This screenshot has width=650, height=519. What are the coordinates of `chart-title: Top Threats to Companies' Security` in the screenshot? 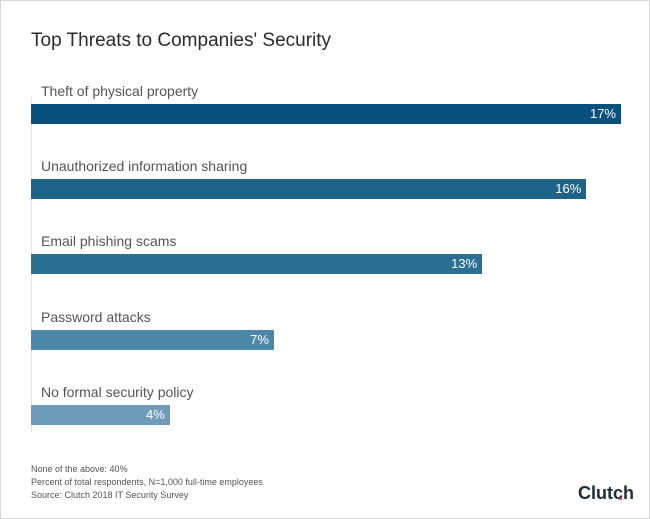 It's located at (181, 40).